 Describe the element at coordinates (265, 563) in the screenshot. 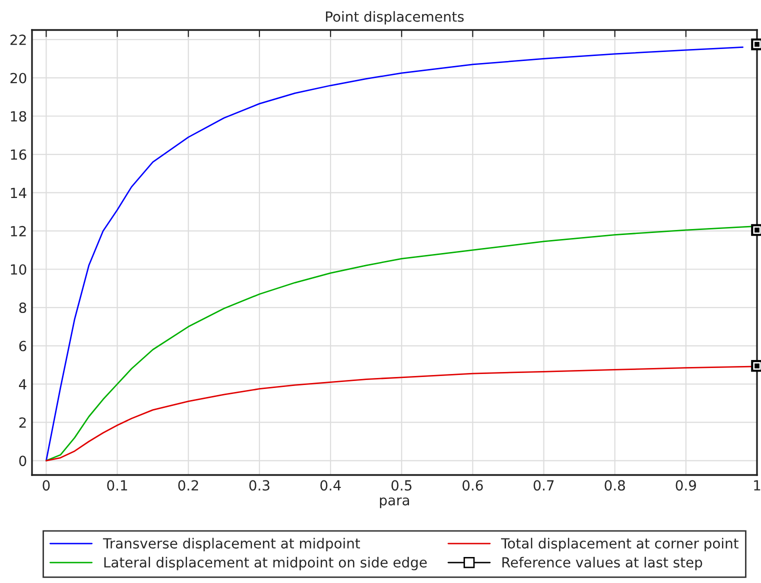

I see `legend-label: Lateral displacement at midpoint on side edge` at that location.